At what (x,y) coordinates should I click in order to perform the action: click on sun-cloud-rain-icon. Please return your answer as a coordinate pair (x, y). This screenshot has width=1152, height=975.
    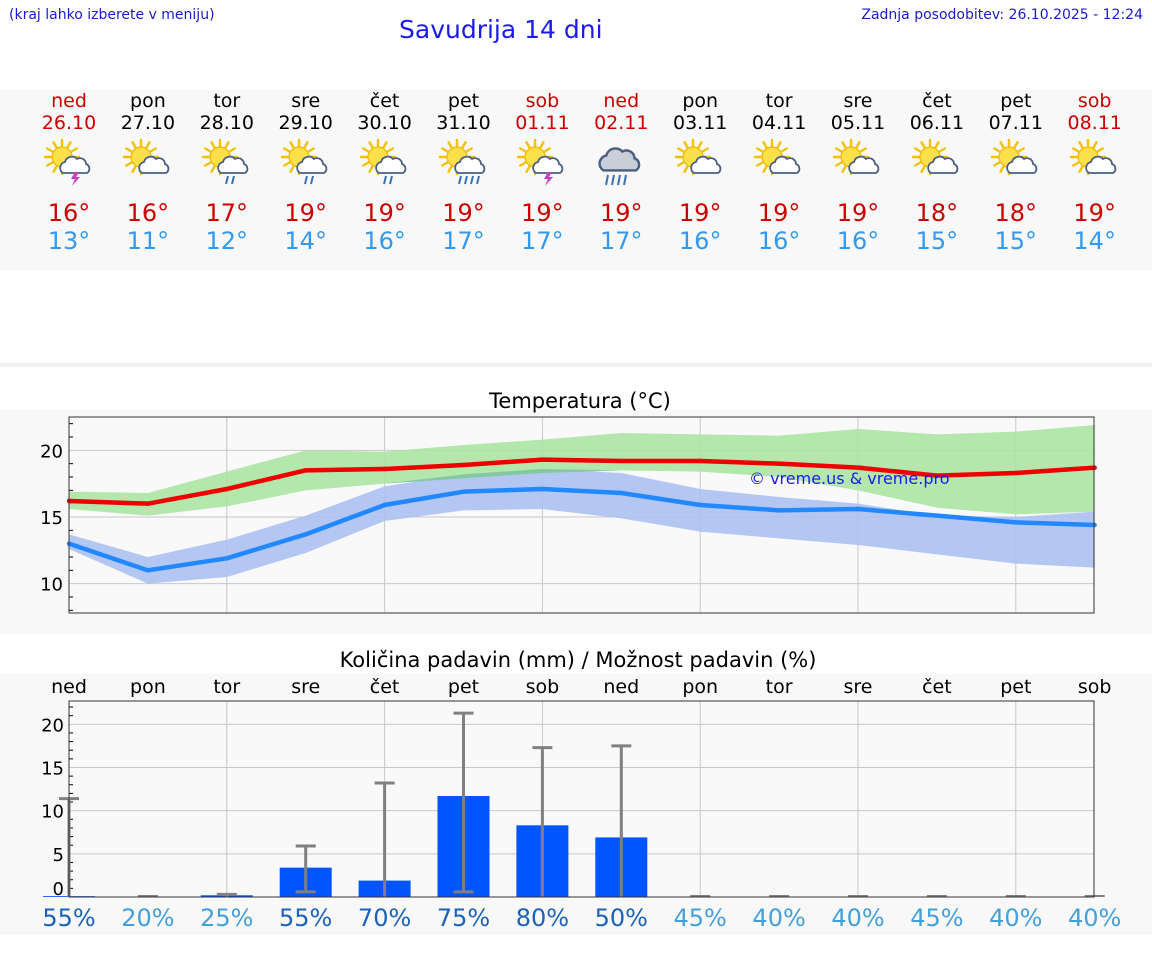
    Looking at the image, I should click on (303, 161).